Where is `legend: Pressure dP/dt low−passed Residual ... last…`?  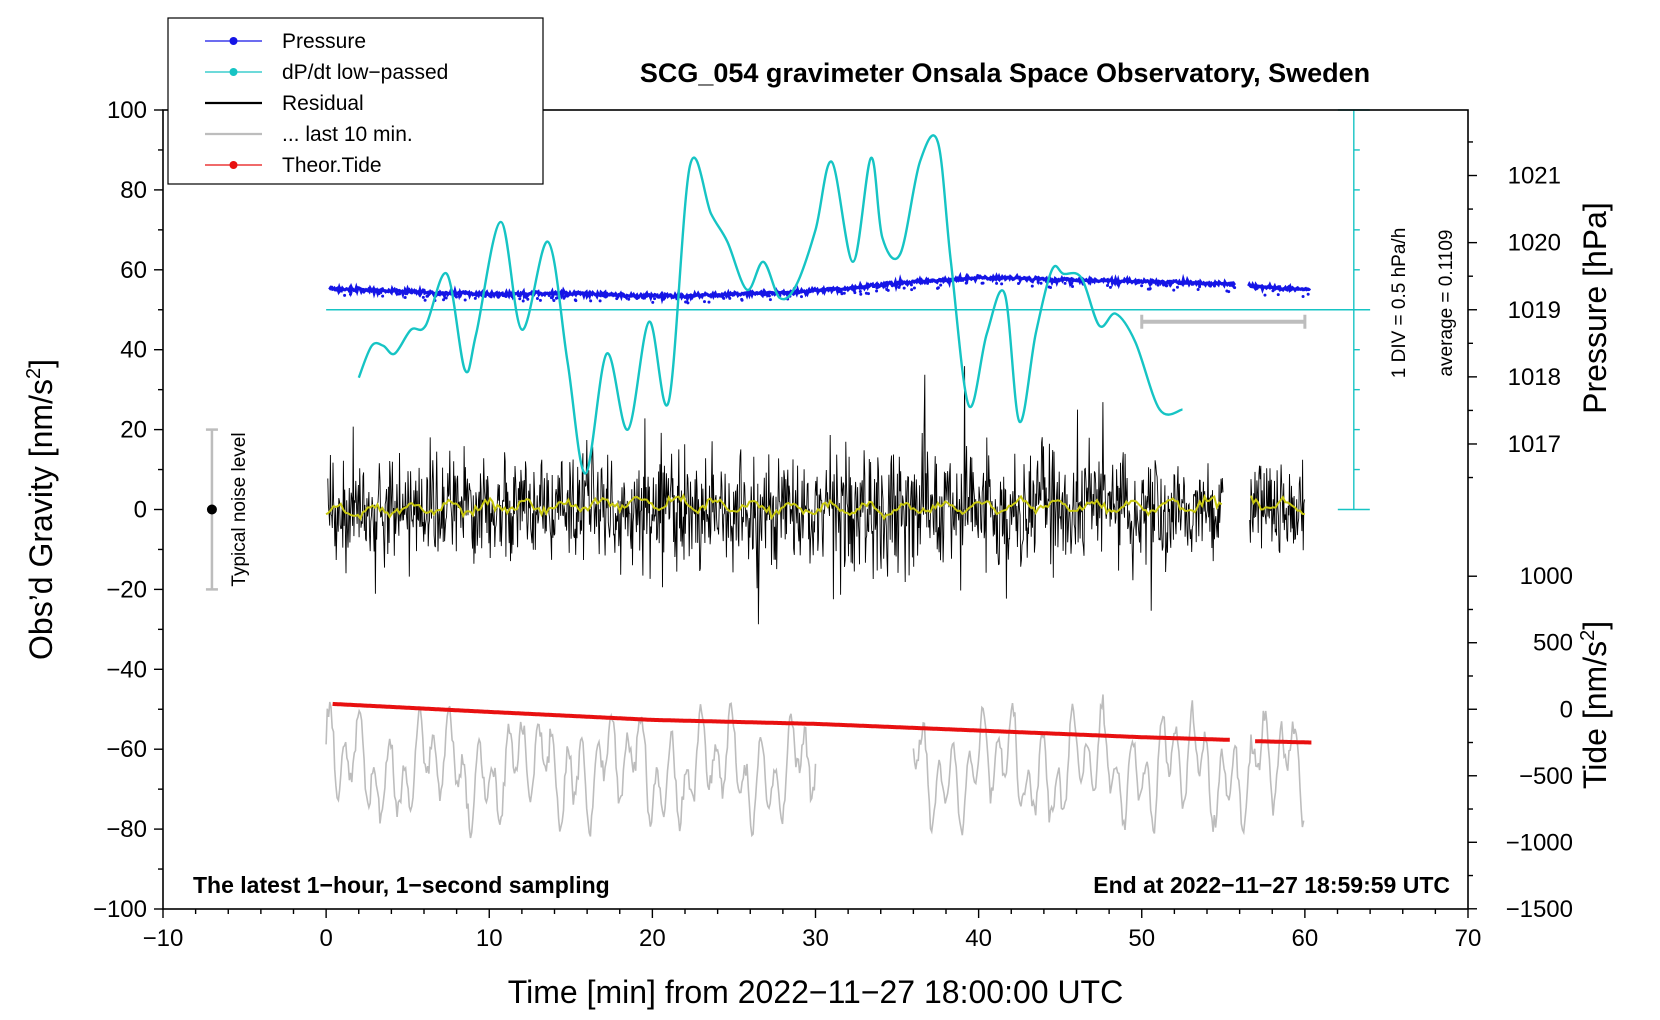
legend: Pressure dP/dt low−passed Residual ... last… is located at coordinates (355, 101).